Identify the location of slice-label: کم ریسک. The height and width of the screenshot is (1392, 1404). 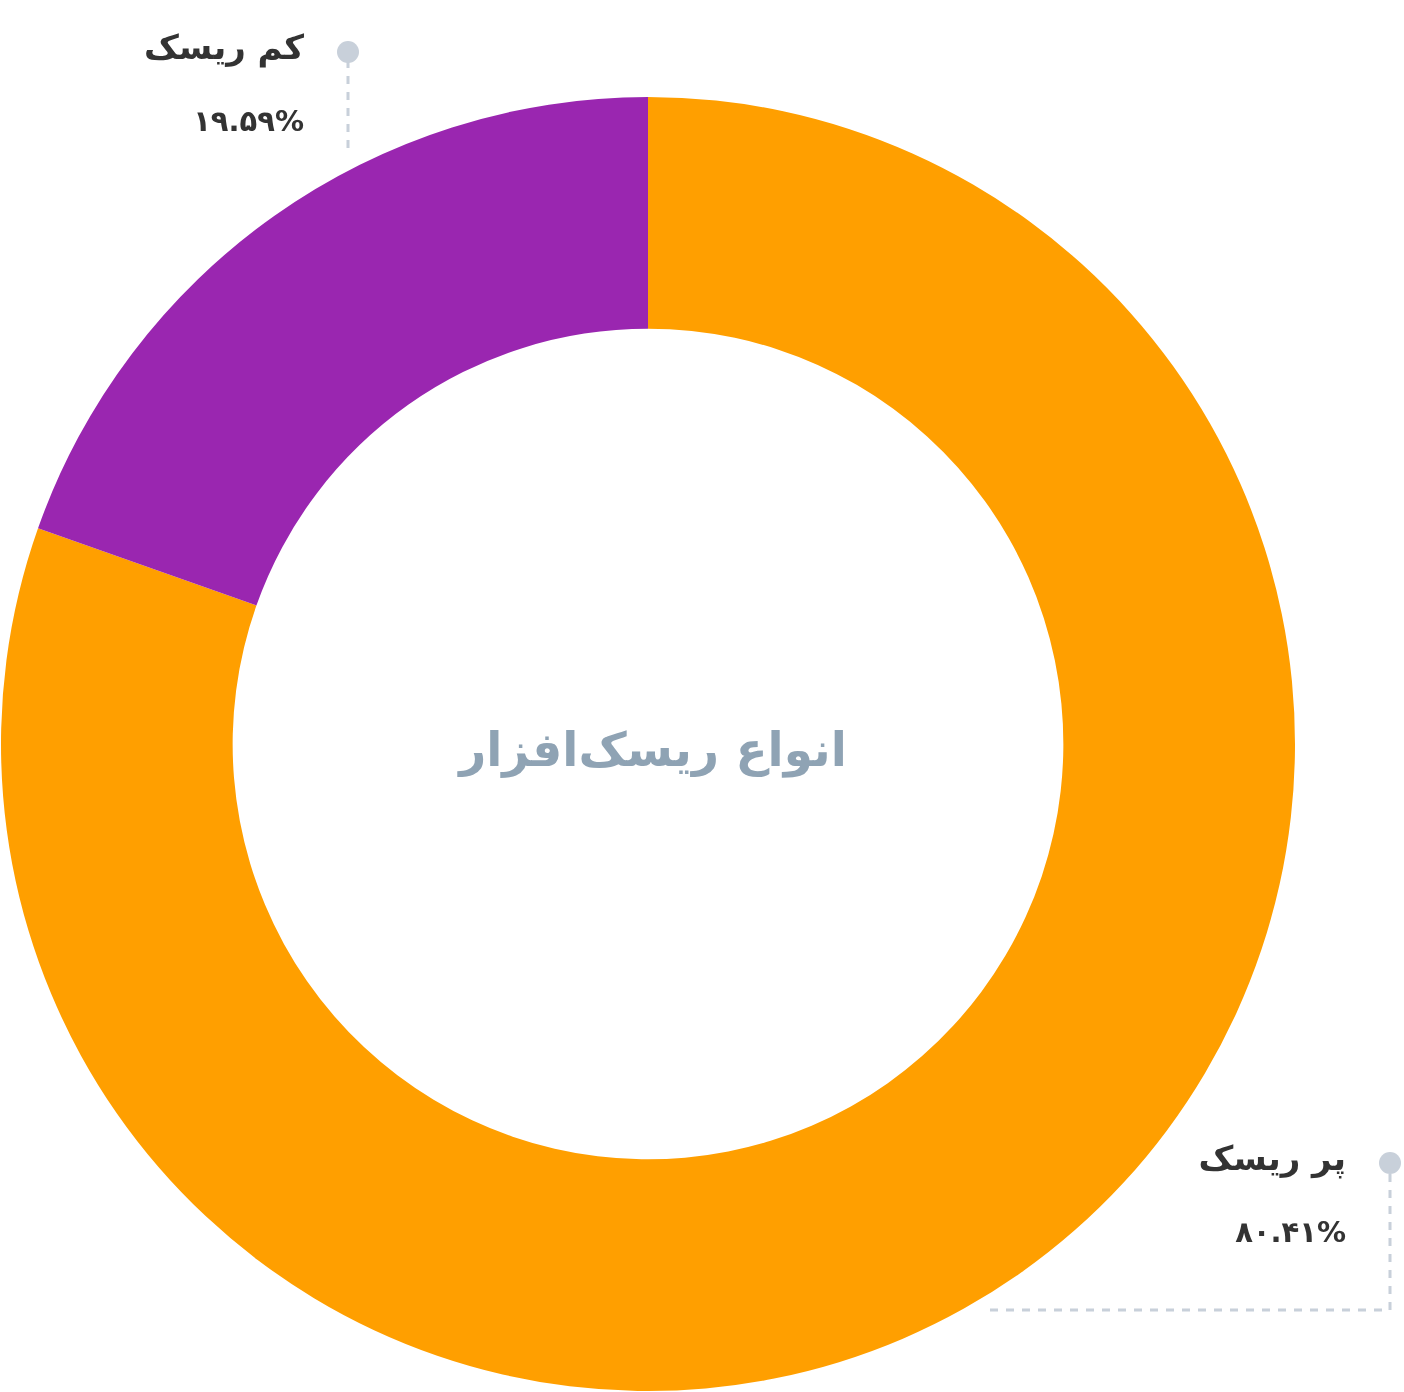
(224, 47).